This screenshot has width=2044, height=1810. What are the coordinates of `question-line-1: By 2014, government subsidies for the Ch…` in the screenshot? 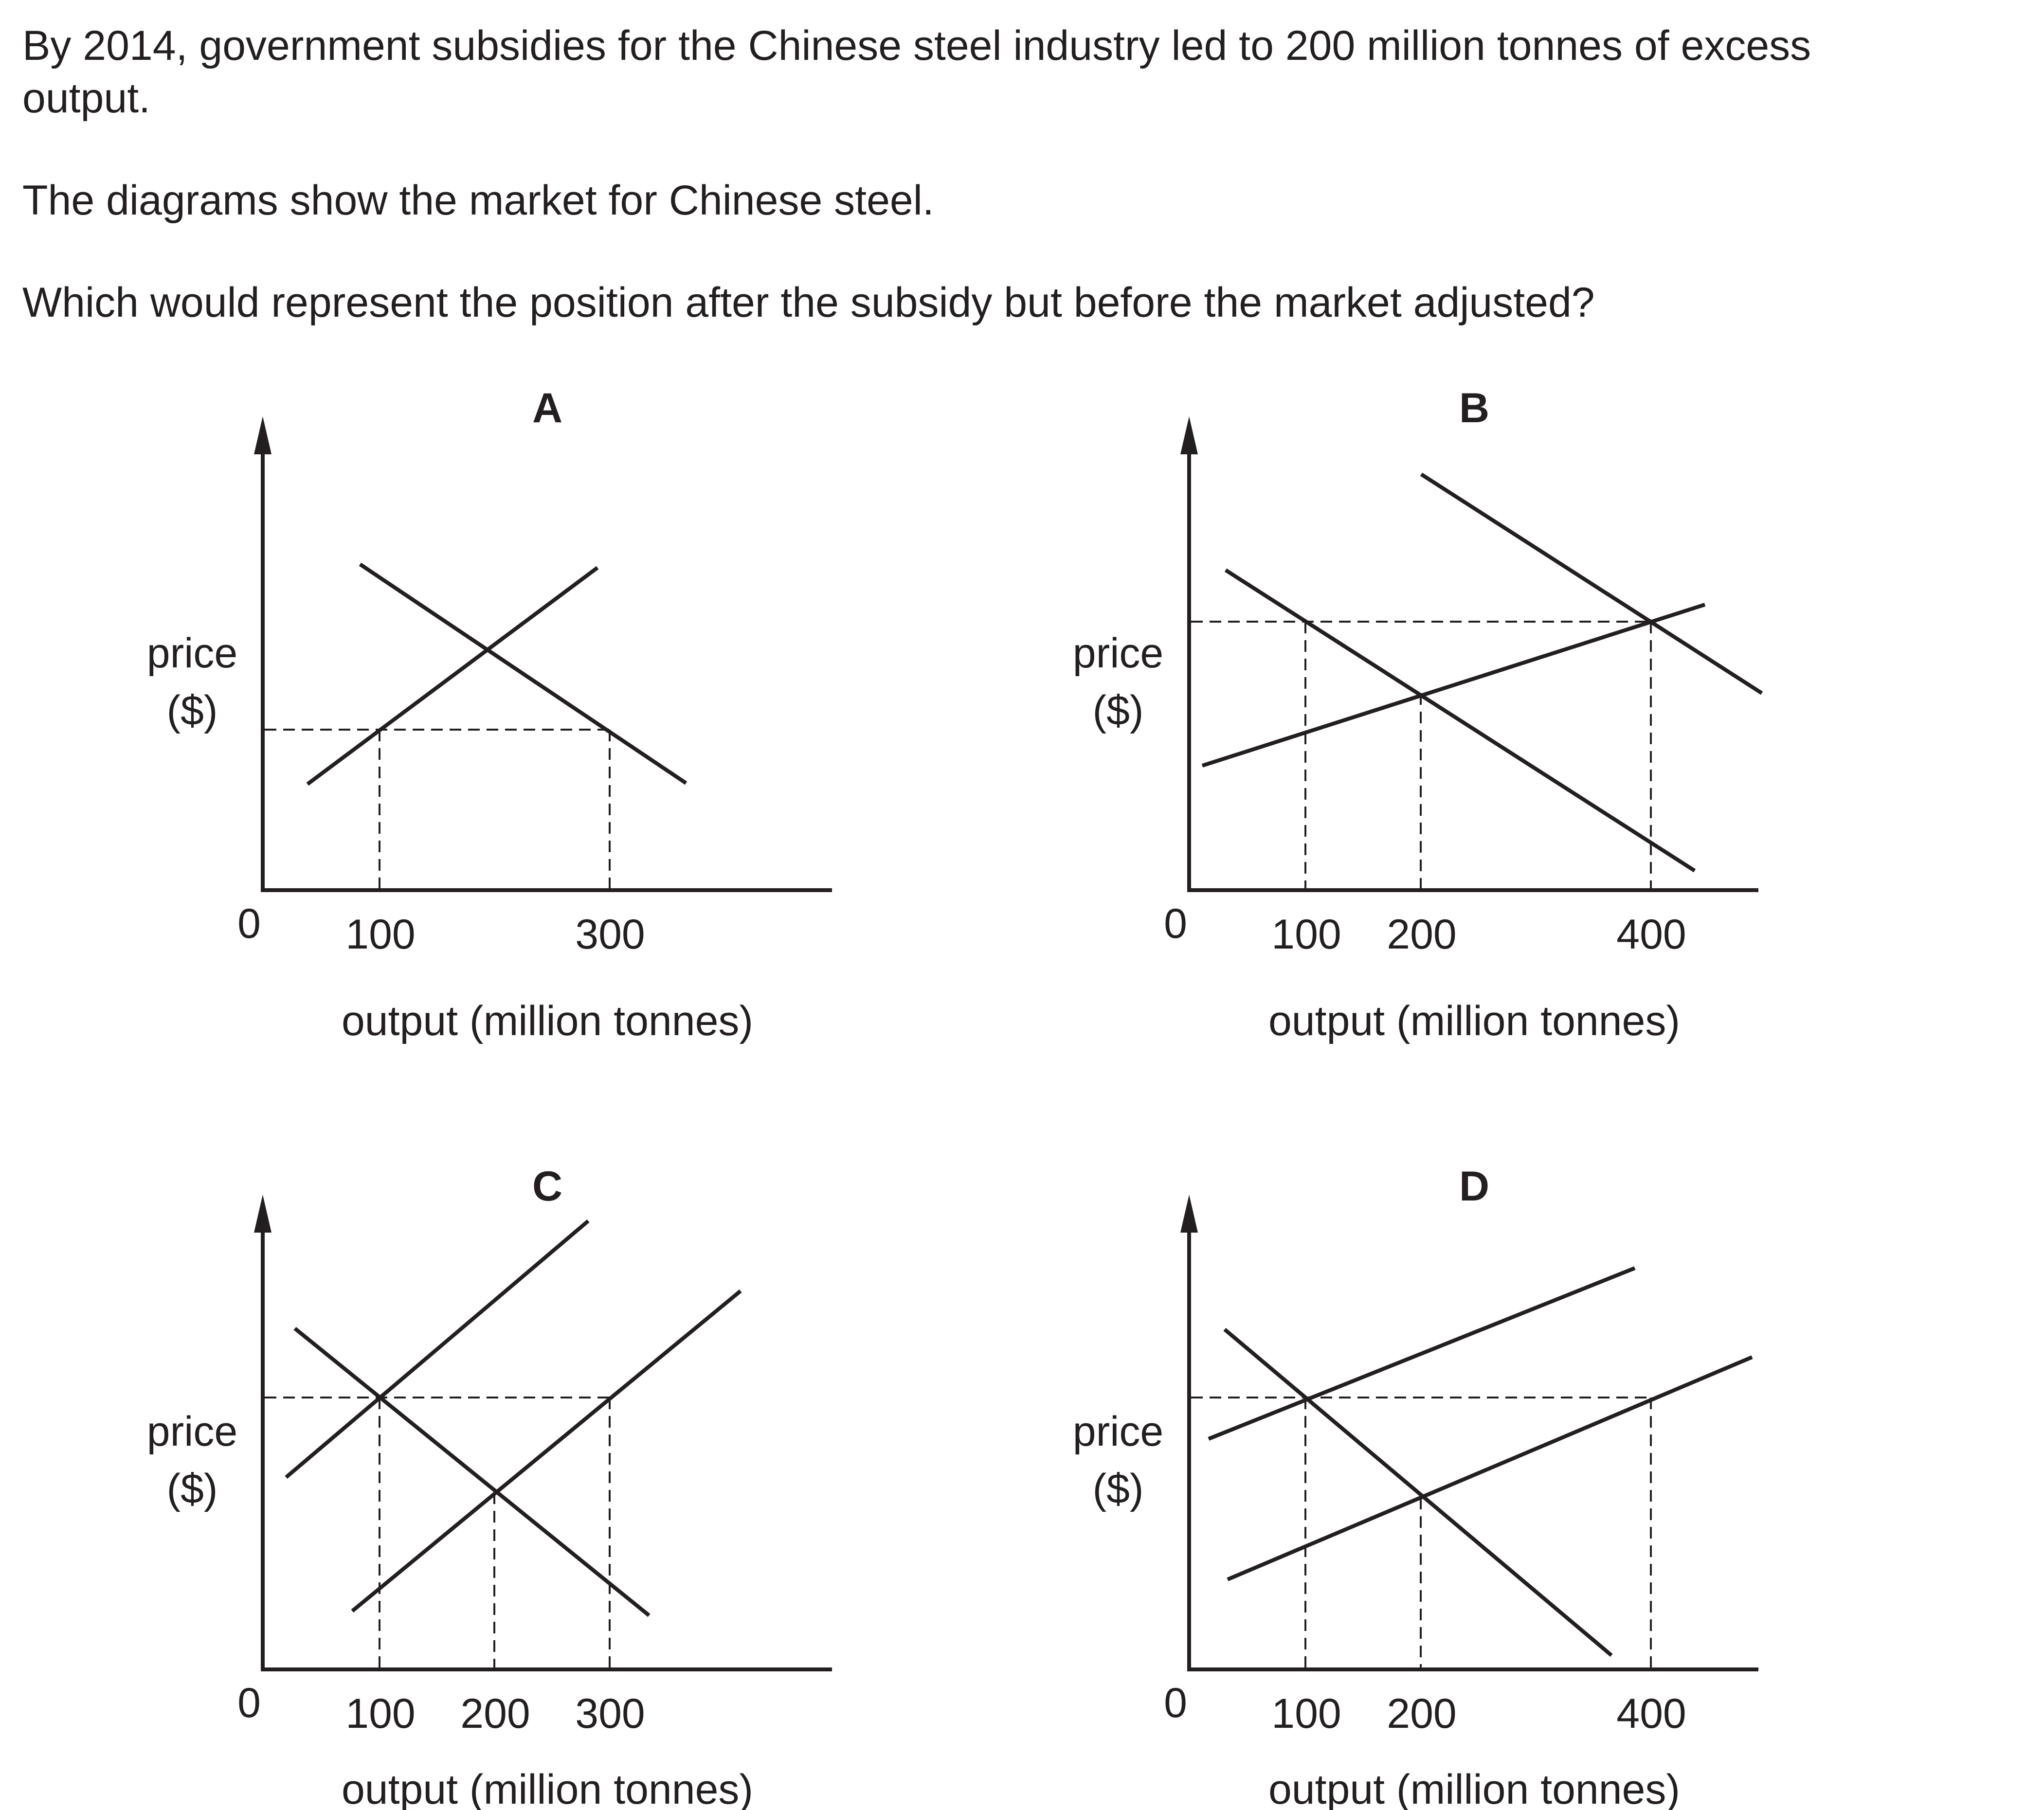 It's located at (917, 45).